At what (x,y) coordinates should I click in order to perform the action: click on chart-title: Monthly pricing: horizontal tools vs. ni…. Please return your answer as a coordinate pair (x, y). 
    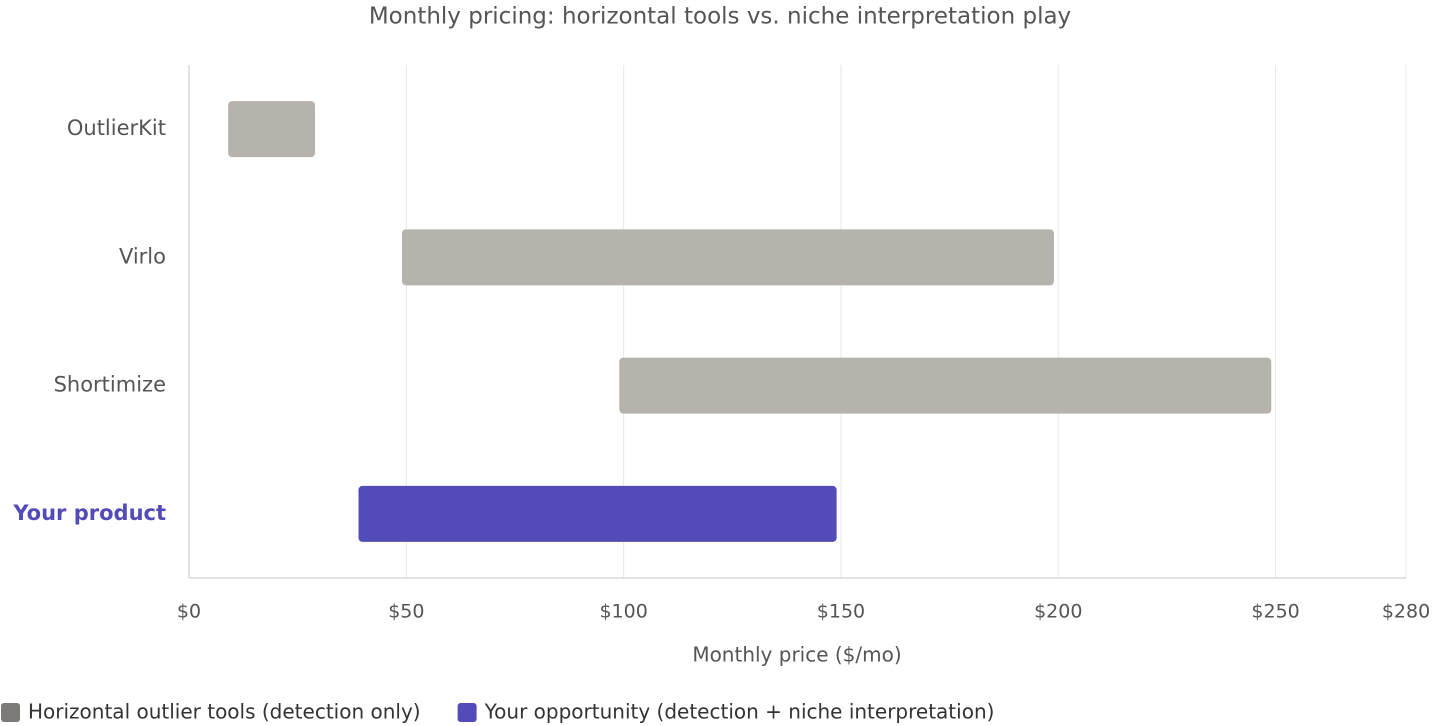
    Looking at the image, I should click on (720, 17).